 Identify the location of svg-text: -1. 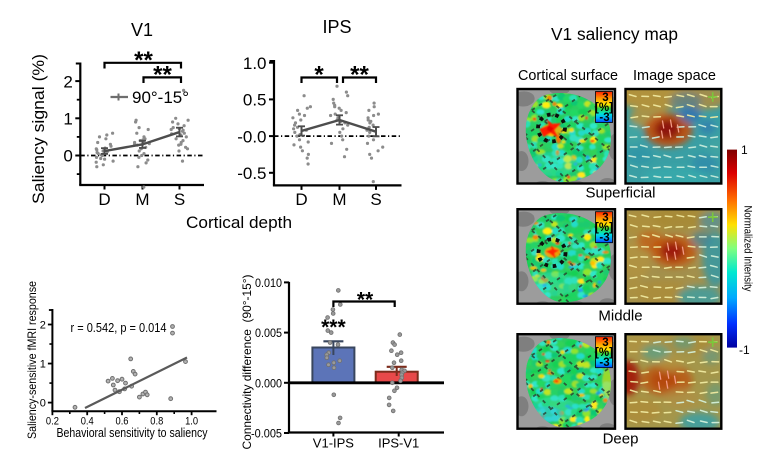
(744, 350).